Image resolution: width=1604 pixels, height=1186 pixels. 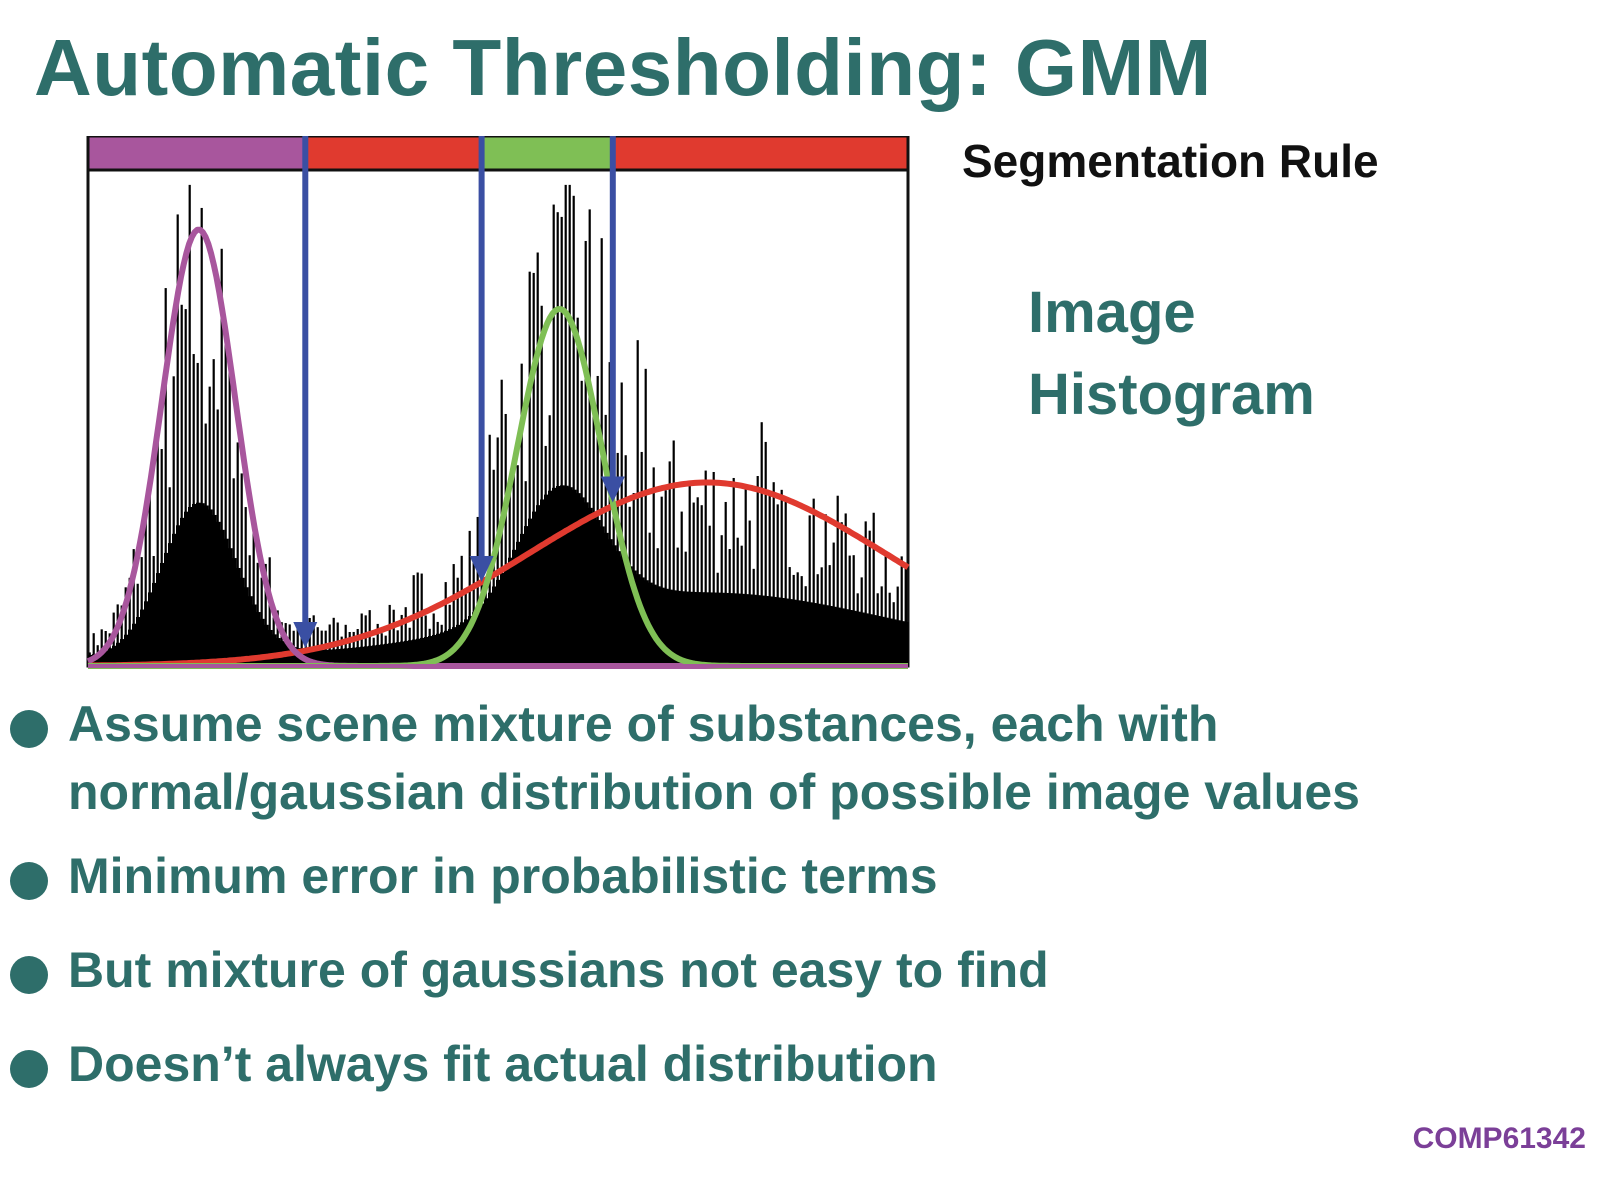 What do you see at coordinates (612, 489) in the screenshot?
I see `threshold-arrow-head-icon` at bounding box center [612, 489].